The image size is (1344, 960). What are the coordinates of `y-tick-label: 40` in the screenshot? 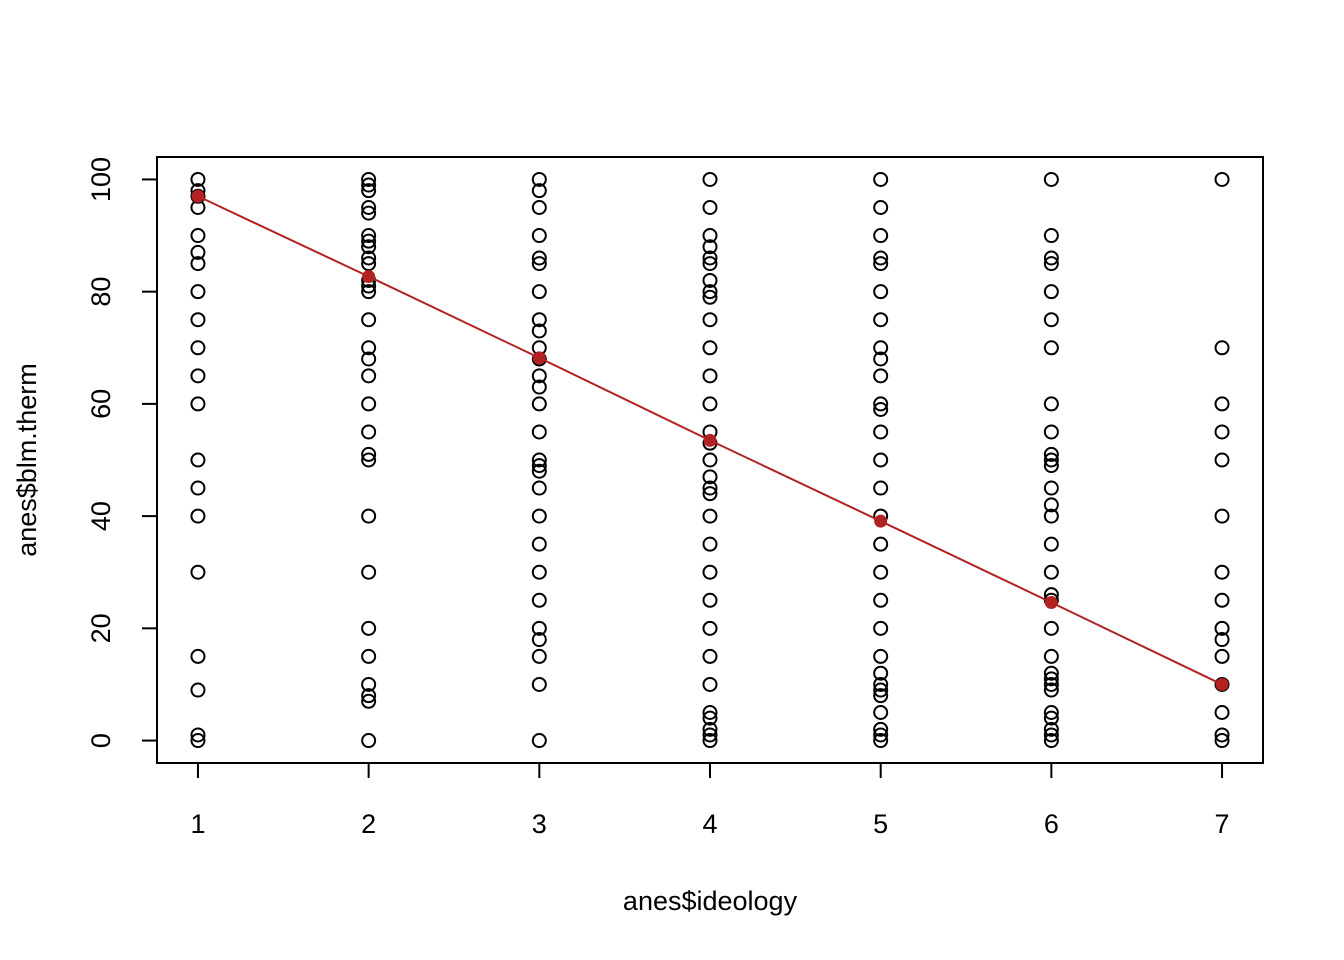 It's located at (101, 516).